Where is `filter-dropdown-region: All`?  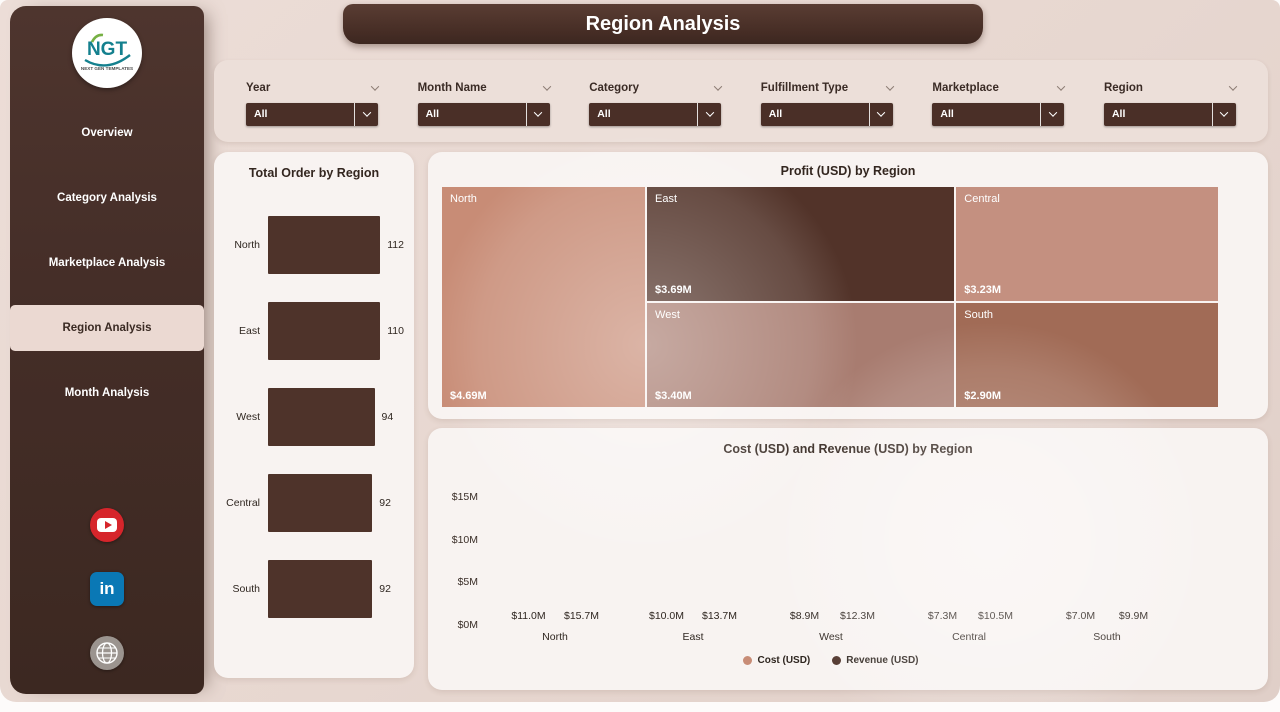 filter-dropdown-region: All is located at coordinates (1169, 114).